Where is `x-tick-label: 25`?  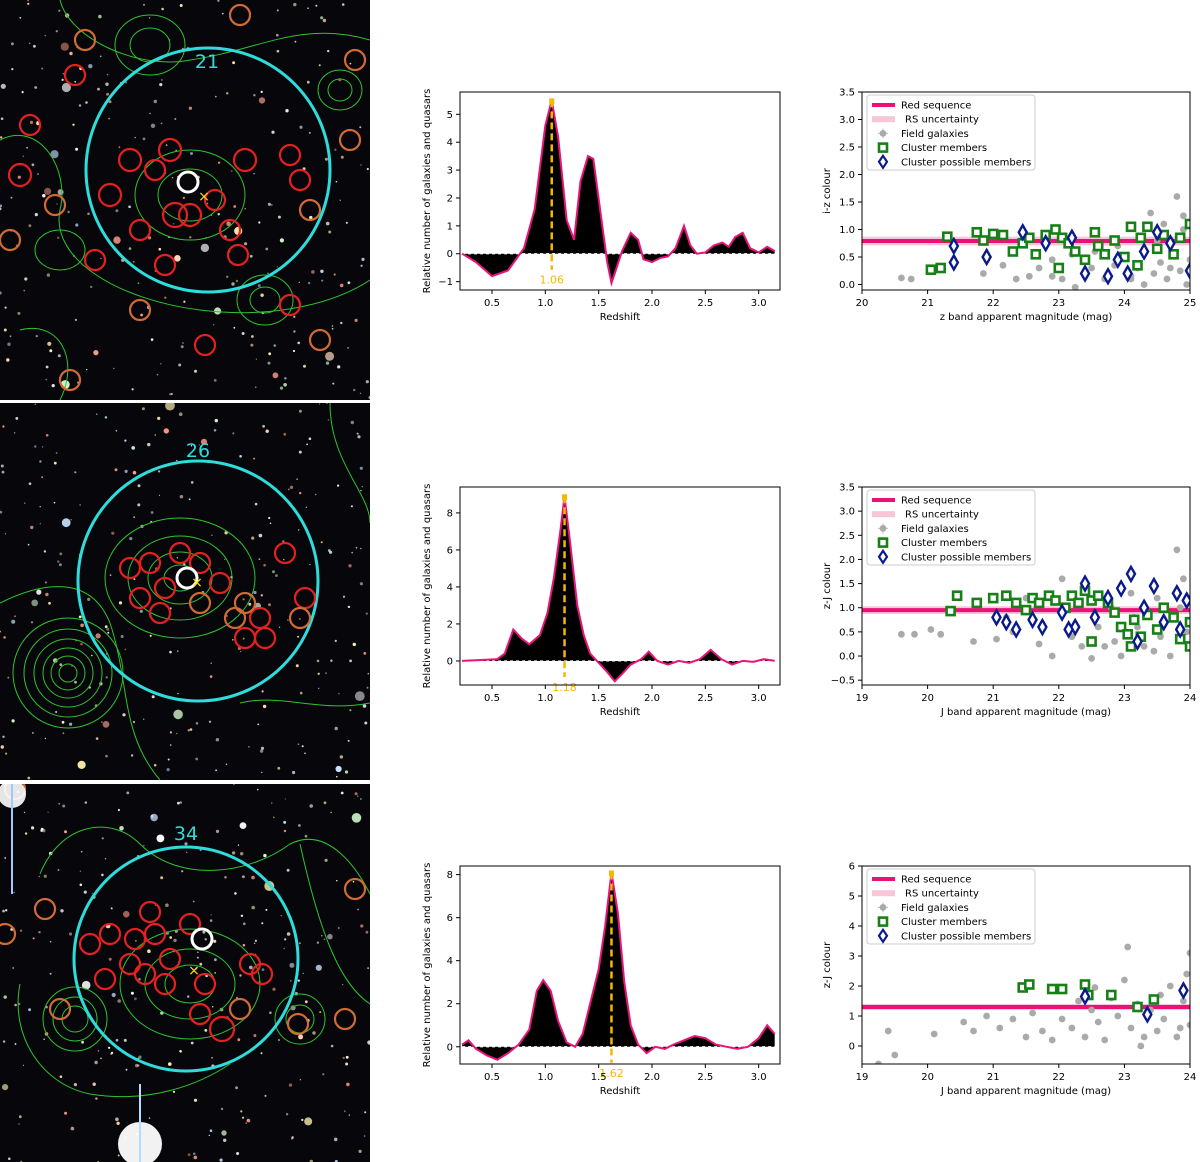 x-tick-label: 25 is located at coordinates (1190, 303).